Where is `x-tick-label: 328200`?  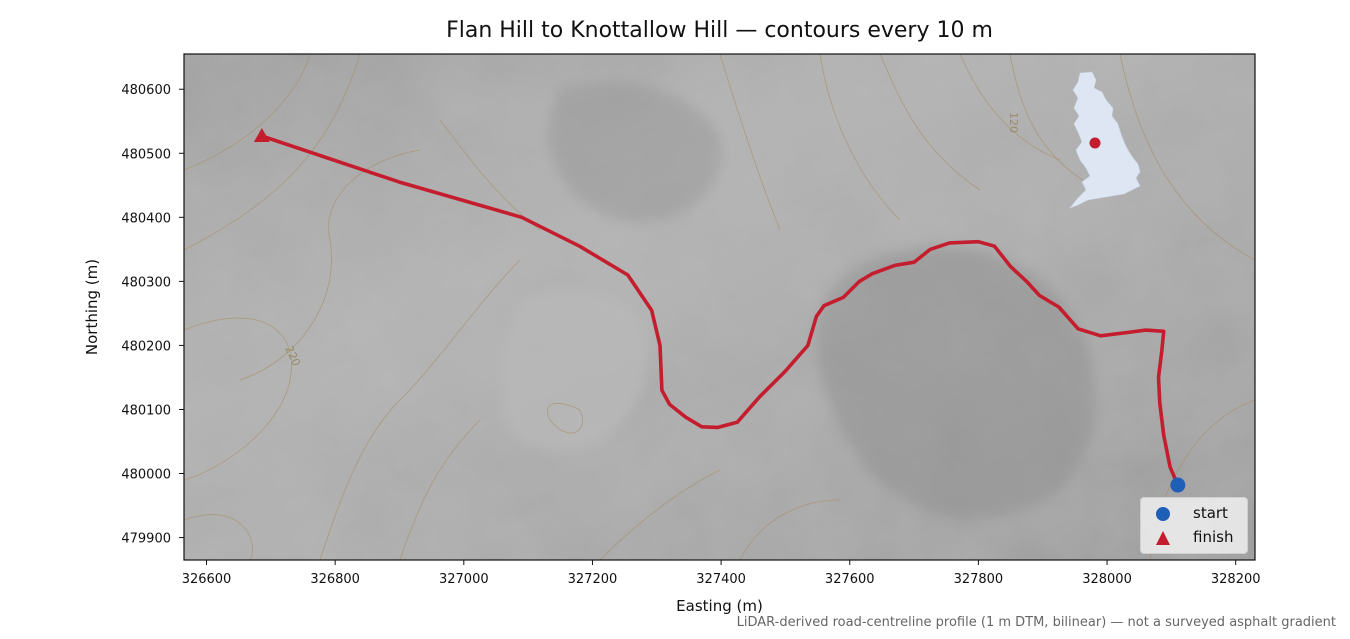
x-tick-label: 328200 is located at coordinates (1236, 579).